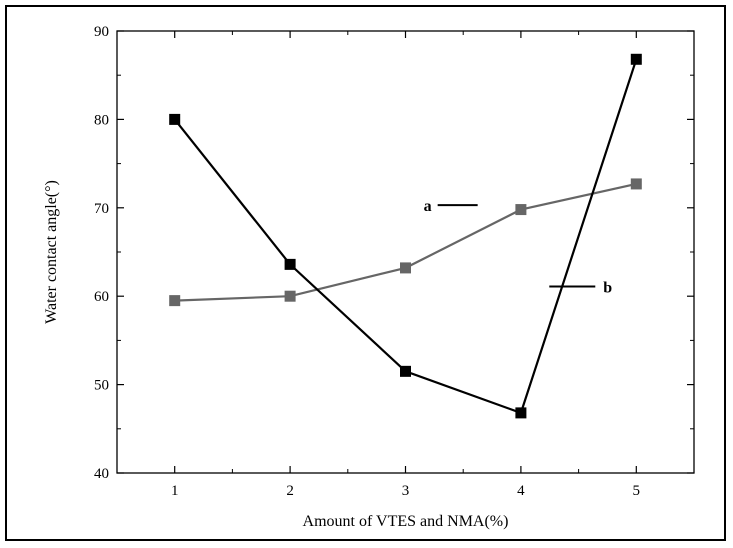  What do you see at coordinates (607, 287) in the screenshot?
I see `annotation-label-b: b` at bounding box center [607, 287].